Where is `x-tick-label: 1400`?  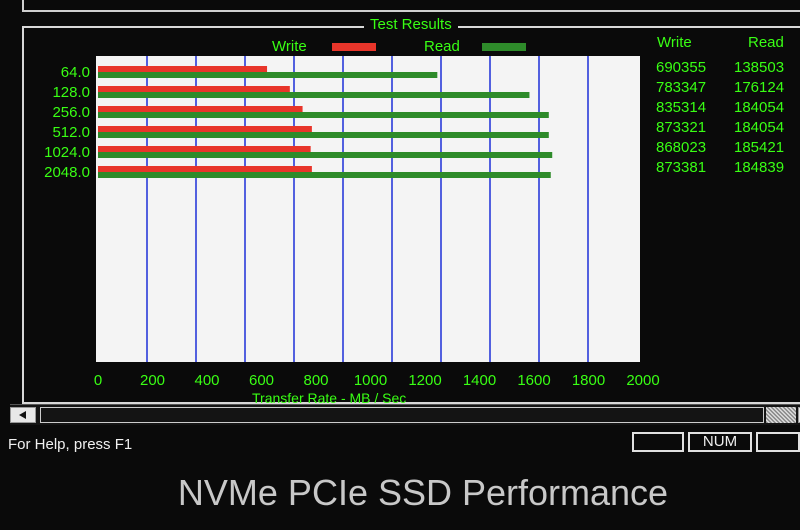 x-tick-label: 1400 is located at coordinates (479, 380).